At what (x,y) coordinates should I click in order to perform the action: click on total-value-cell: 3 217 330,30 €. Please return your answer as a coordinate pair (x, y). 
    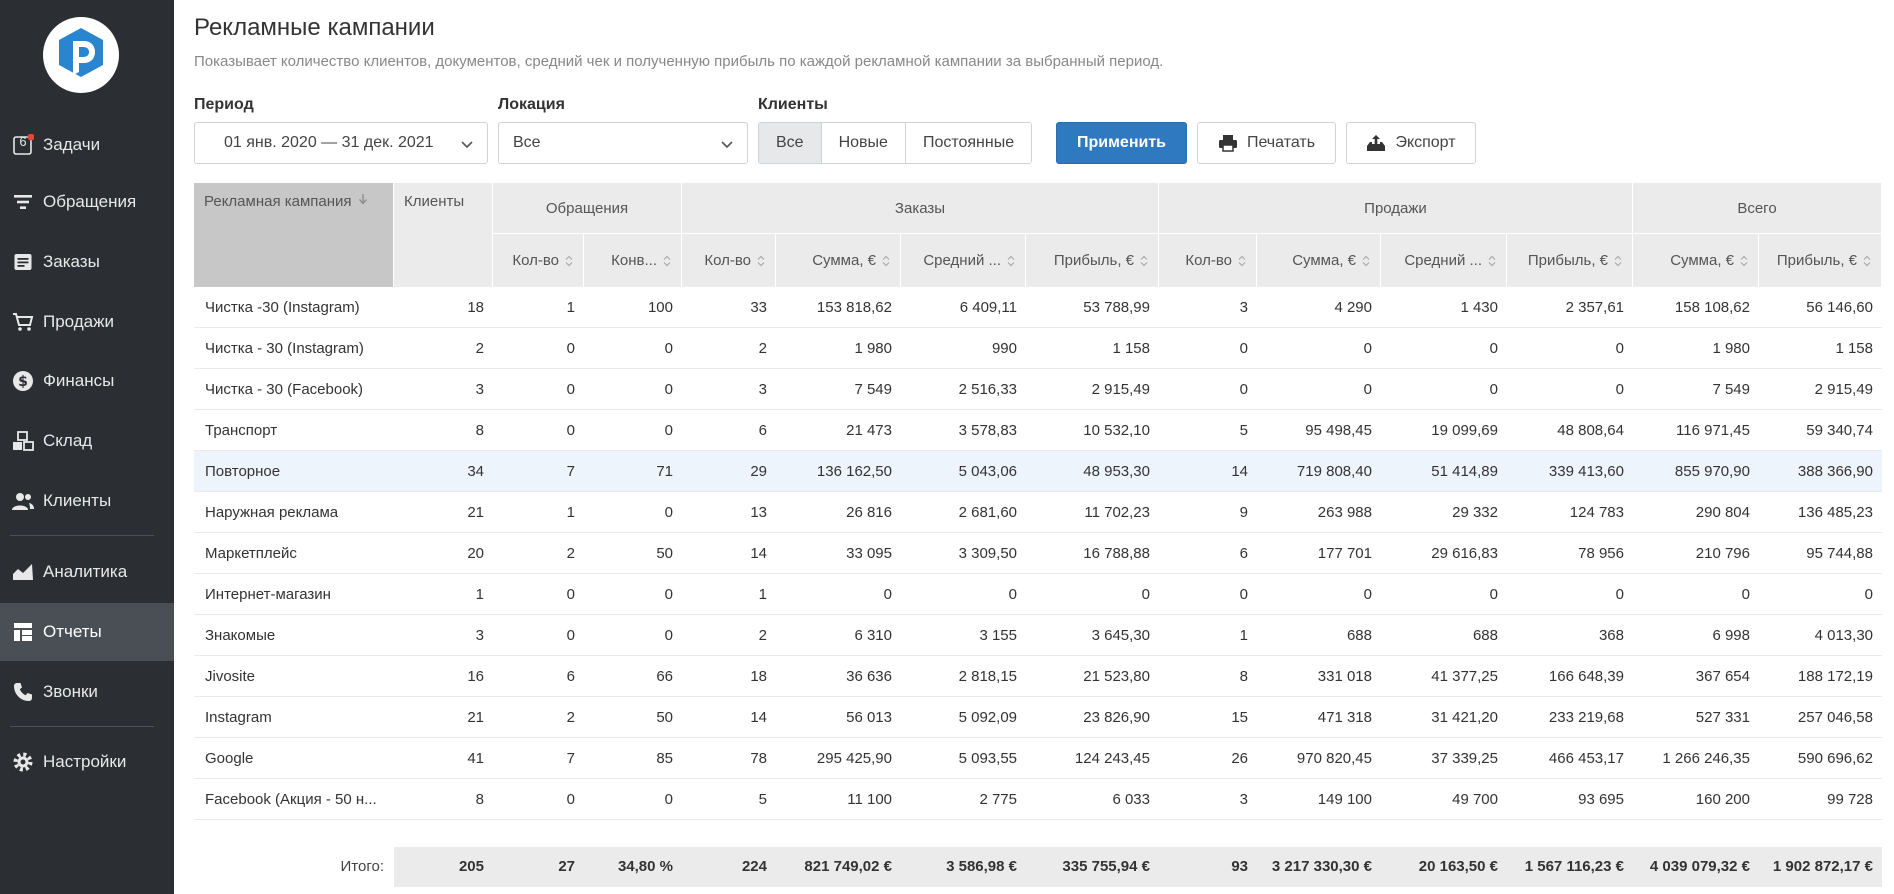
    Looking at the image, I should click on (1319, 867).